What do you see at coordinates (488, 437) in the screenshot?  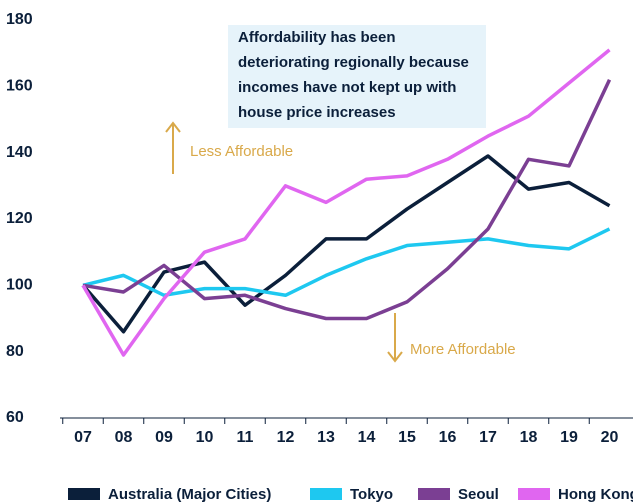 I see `x-tick-label: 17` at bounding box center [488, 437].